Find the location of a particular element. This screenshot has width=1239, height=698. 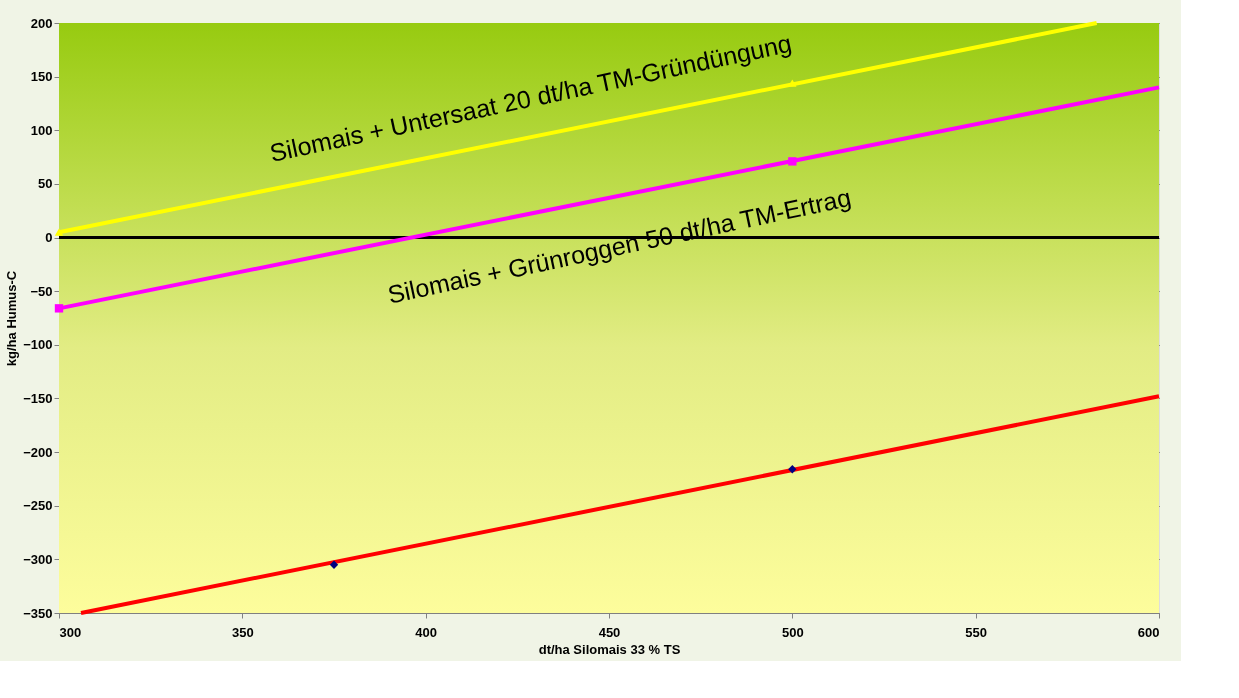

y-tick-label: 100 is located at coordinates (41, 130).